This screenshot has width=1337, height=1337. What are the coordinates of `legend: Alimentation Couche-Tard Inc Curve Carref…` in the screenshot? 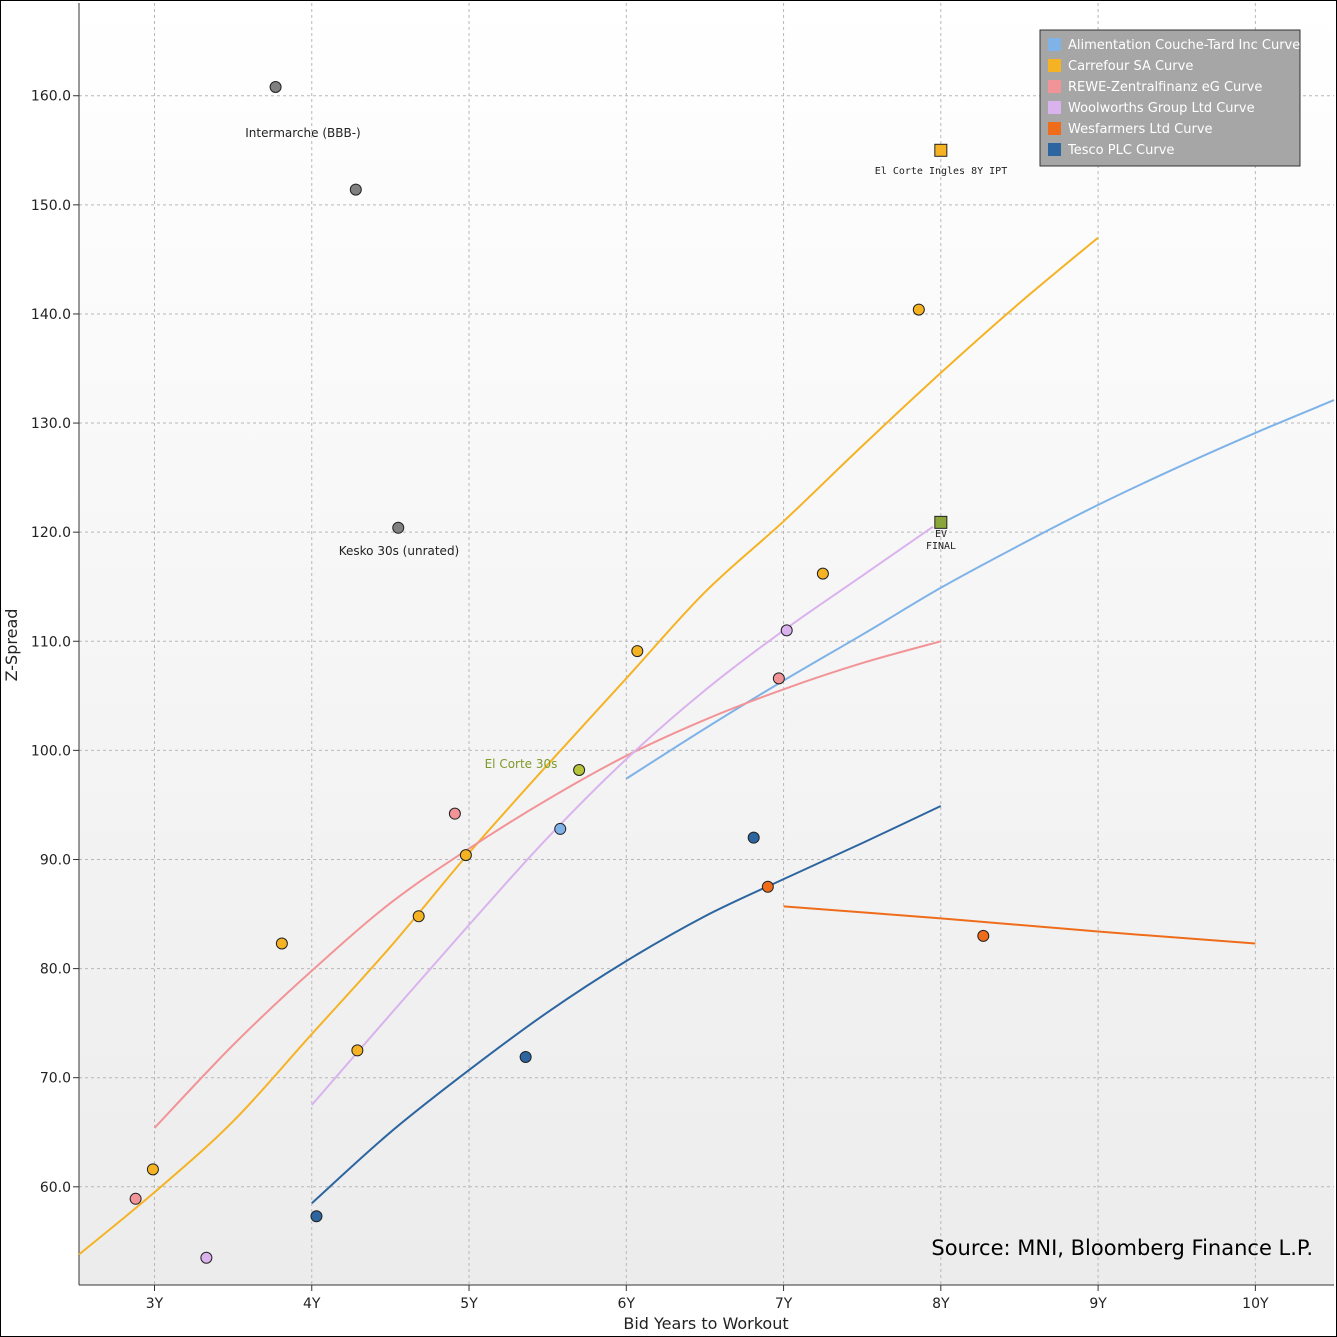 It's located at (1170, 98).